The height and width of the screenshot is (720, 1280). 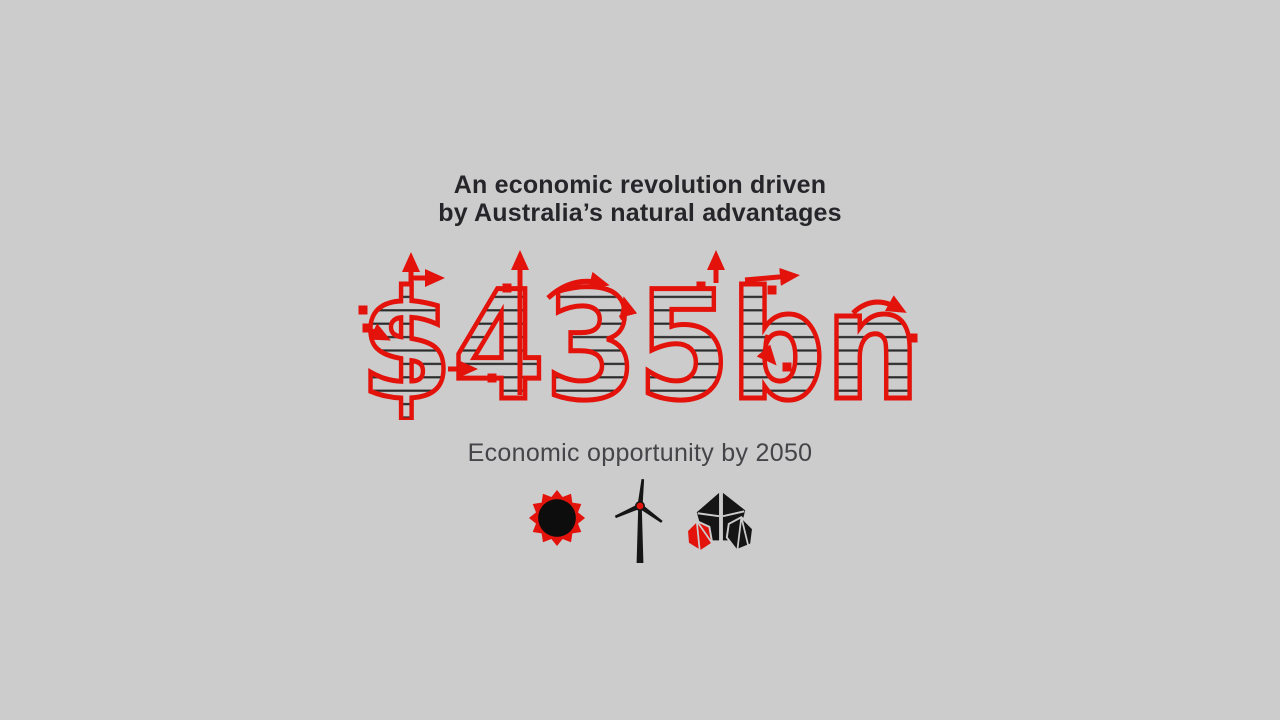 I want to click on sun-icon, so click(x=557, y=518).